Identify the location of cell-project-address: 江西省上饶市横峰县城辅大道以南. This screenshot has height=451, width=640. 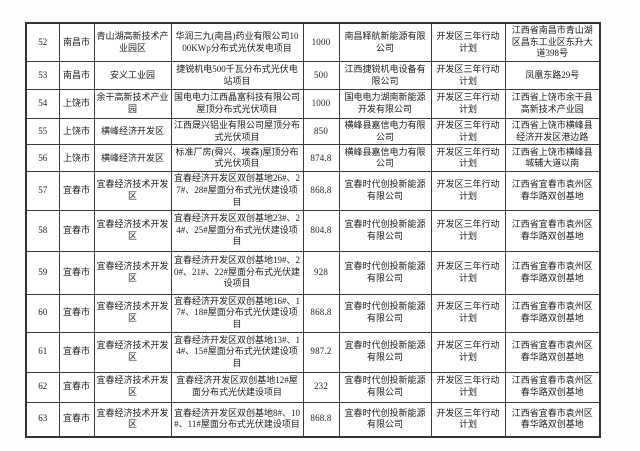
(552, 158).